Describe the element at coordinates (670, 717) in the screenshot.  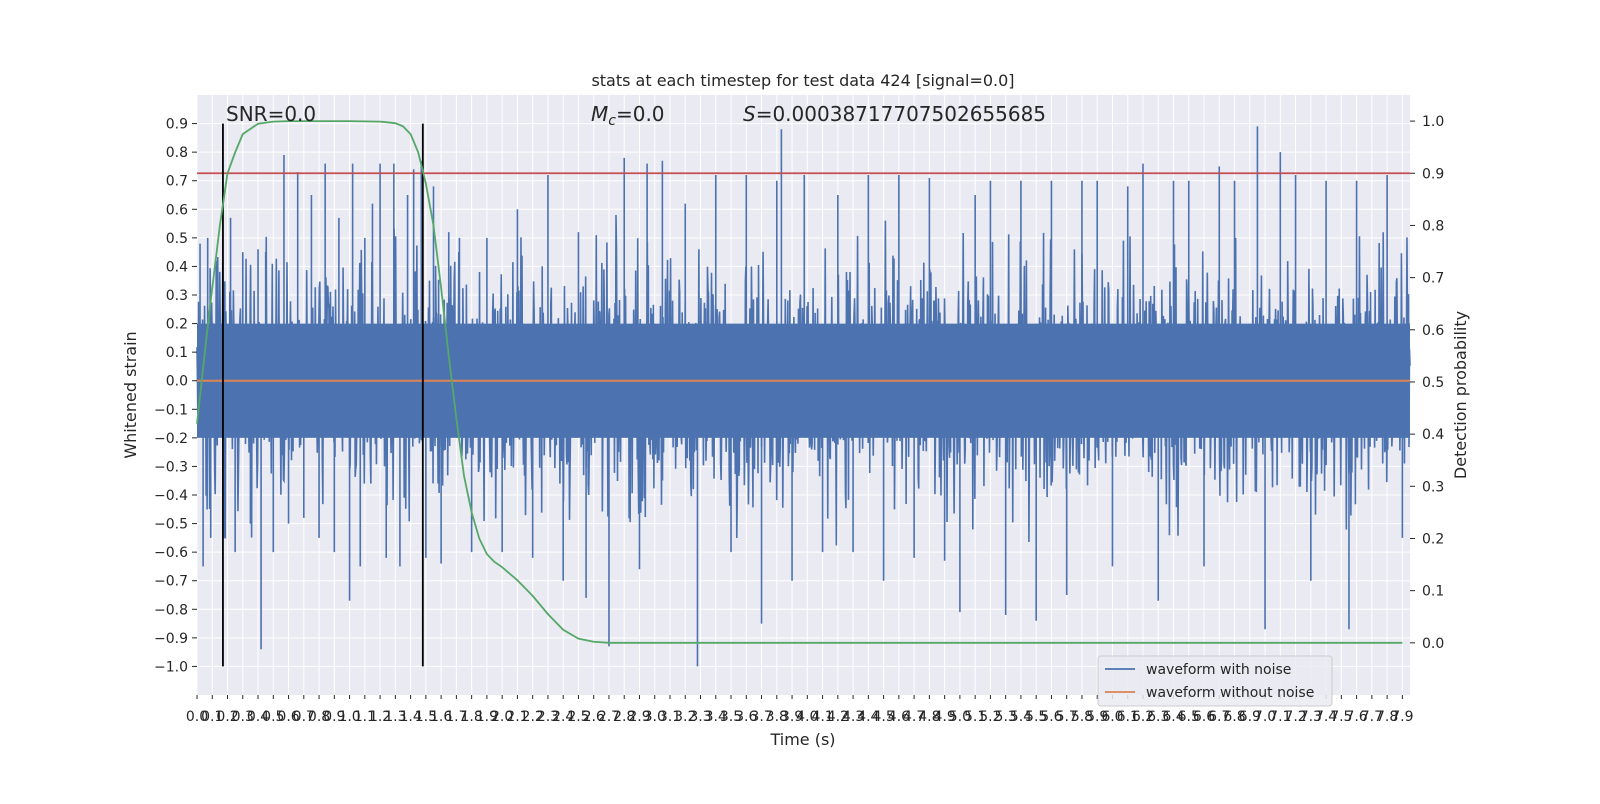
I see `x-tick-label: 3.1` at that location.